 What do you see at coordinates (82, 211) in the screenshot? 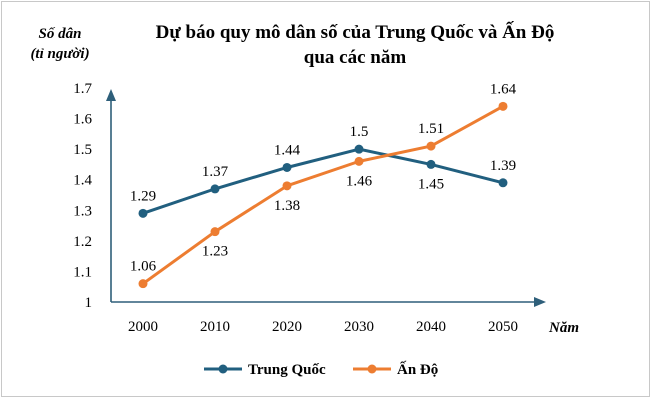
I see `y-tick-label: 1.3` at bounding box center [82, 211].